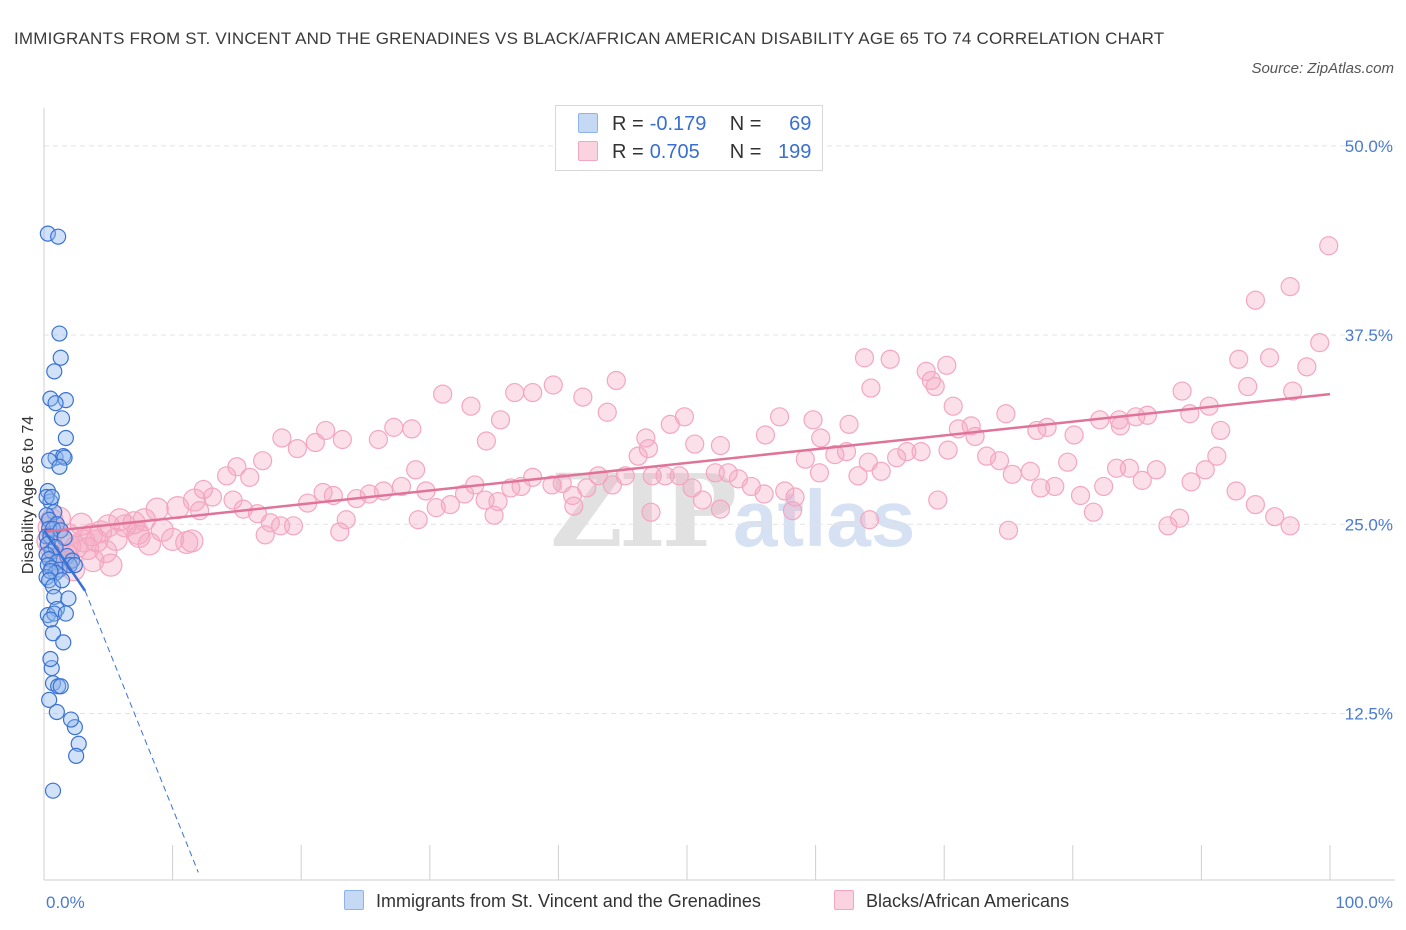 This screenshot has height=930, width=1406. I want to click on bottom-legend-swatch-blue, so click(354, 900).